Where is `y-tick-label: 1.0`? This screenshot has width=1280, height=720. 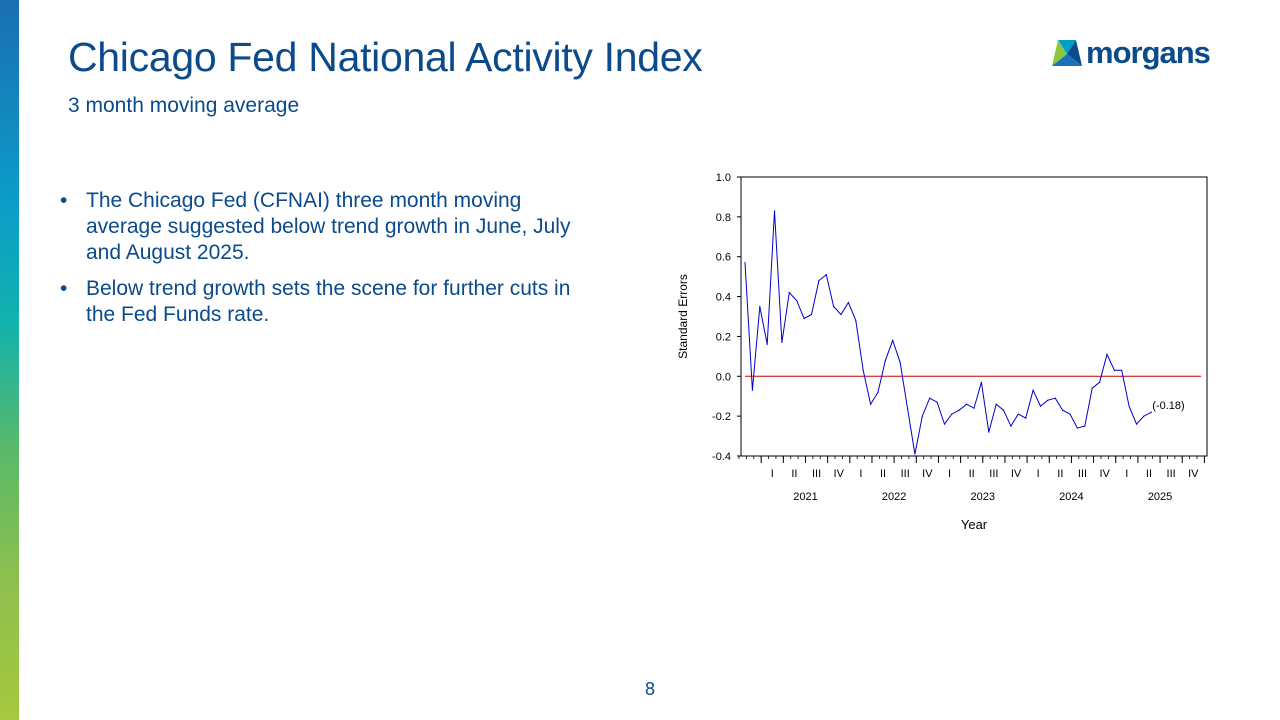
y-tick-label: 1.0 is located at coordinates (723, 178).